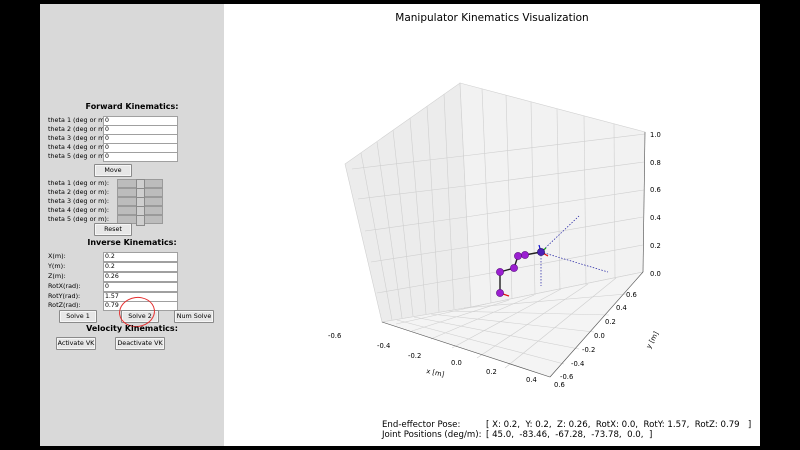  Describe the element at coordinates (577, 364) in the screenshot. I see `y-tick-label: -0.4` at that location.